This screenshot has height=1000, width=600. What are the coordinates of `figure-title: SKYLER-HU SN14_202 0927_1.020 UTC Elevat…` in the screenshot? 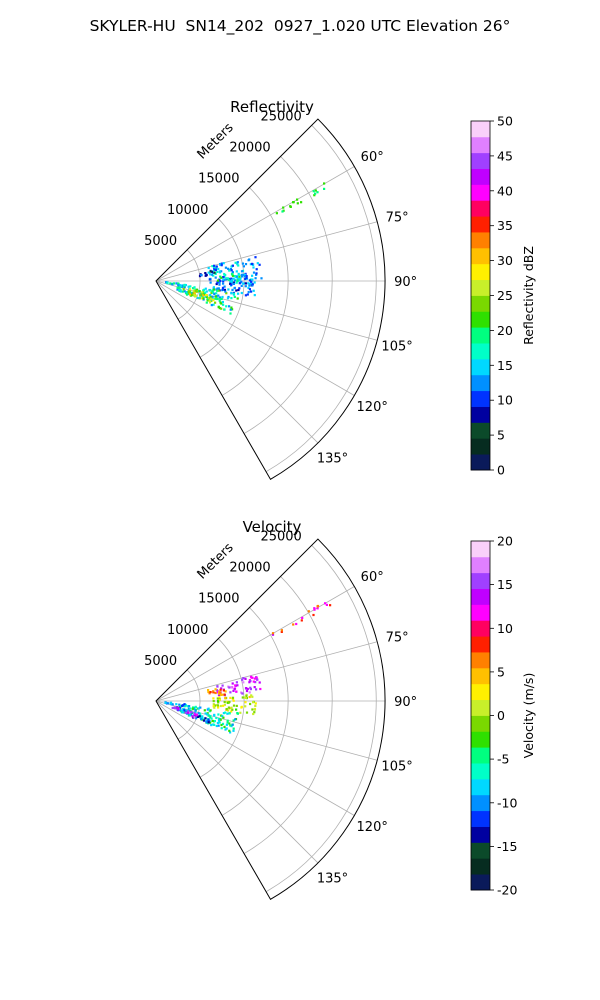 It's located at (300, 26).